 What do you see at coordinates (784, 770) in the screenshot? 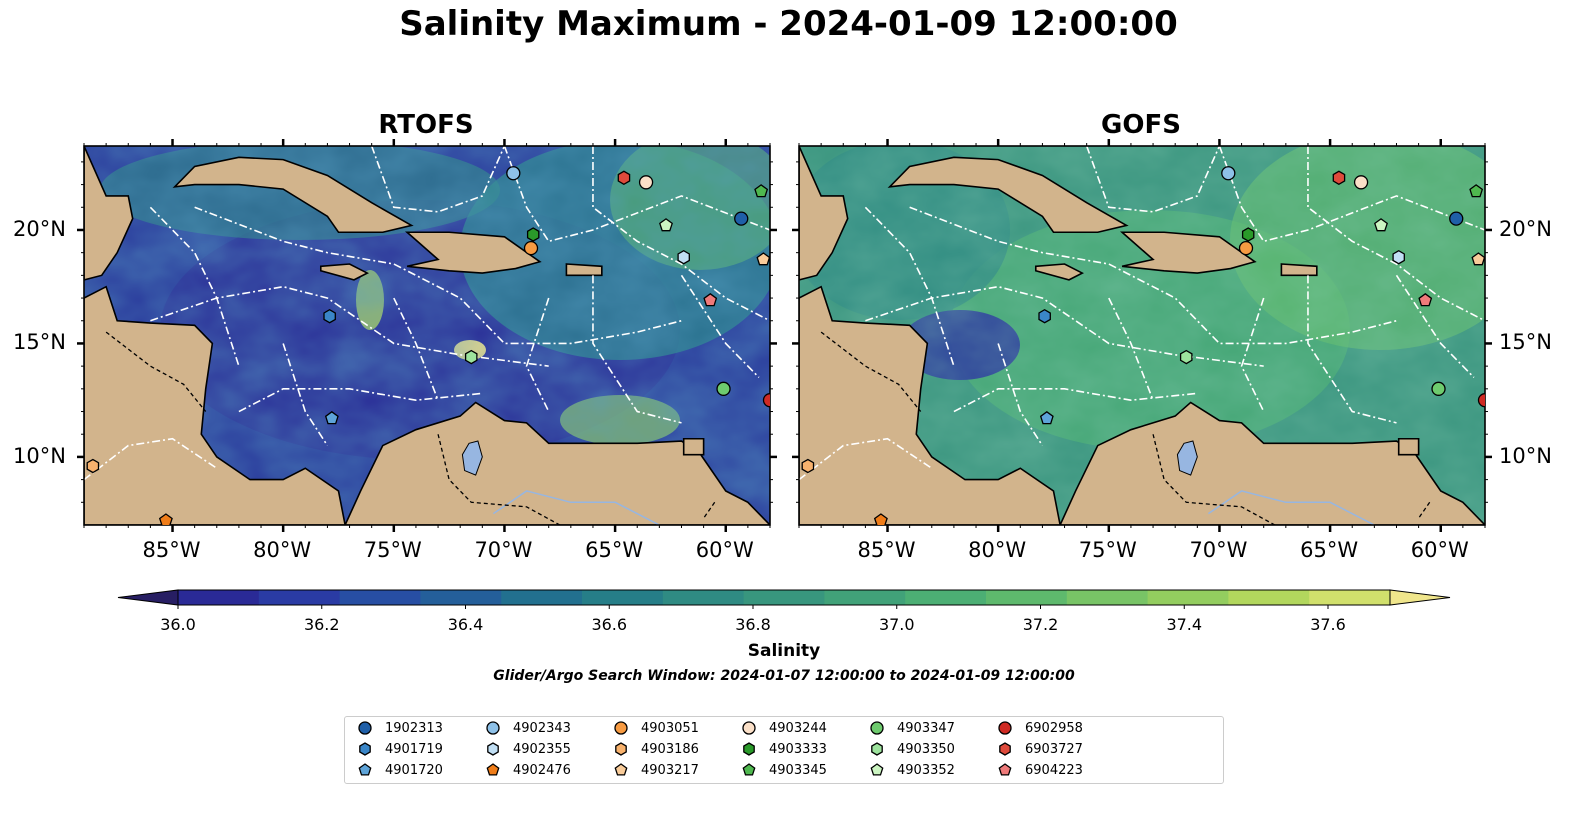
I see `legend-item: 4903345` at bounding box center [784, 770].